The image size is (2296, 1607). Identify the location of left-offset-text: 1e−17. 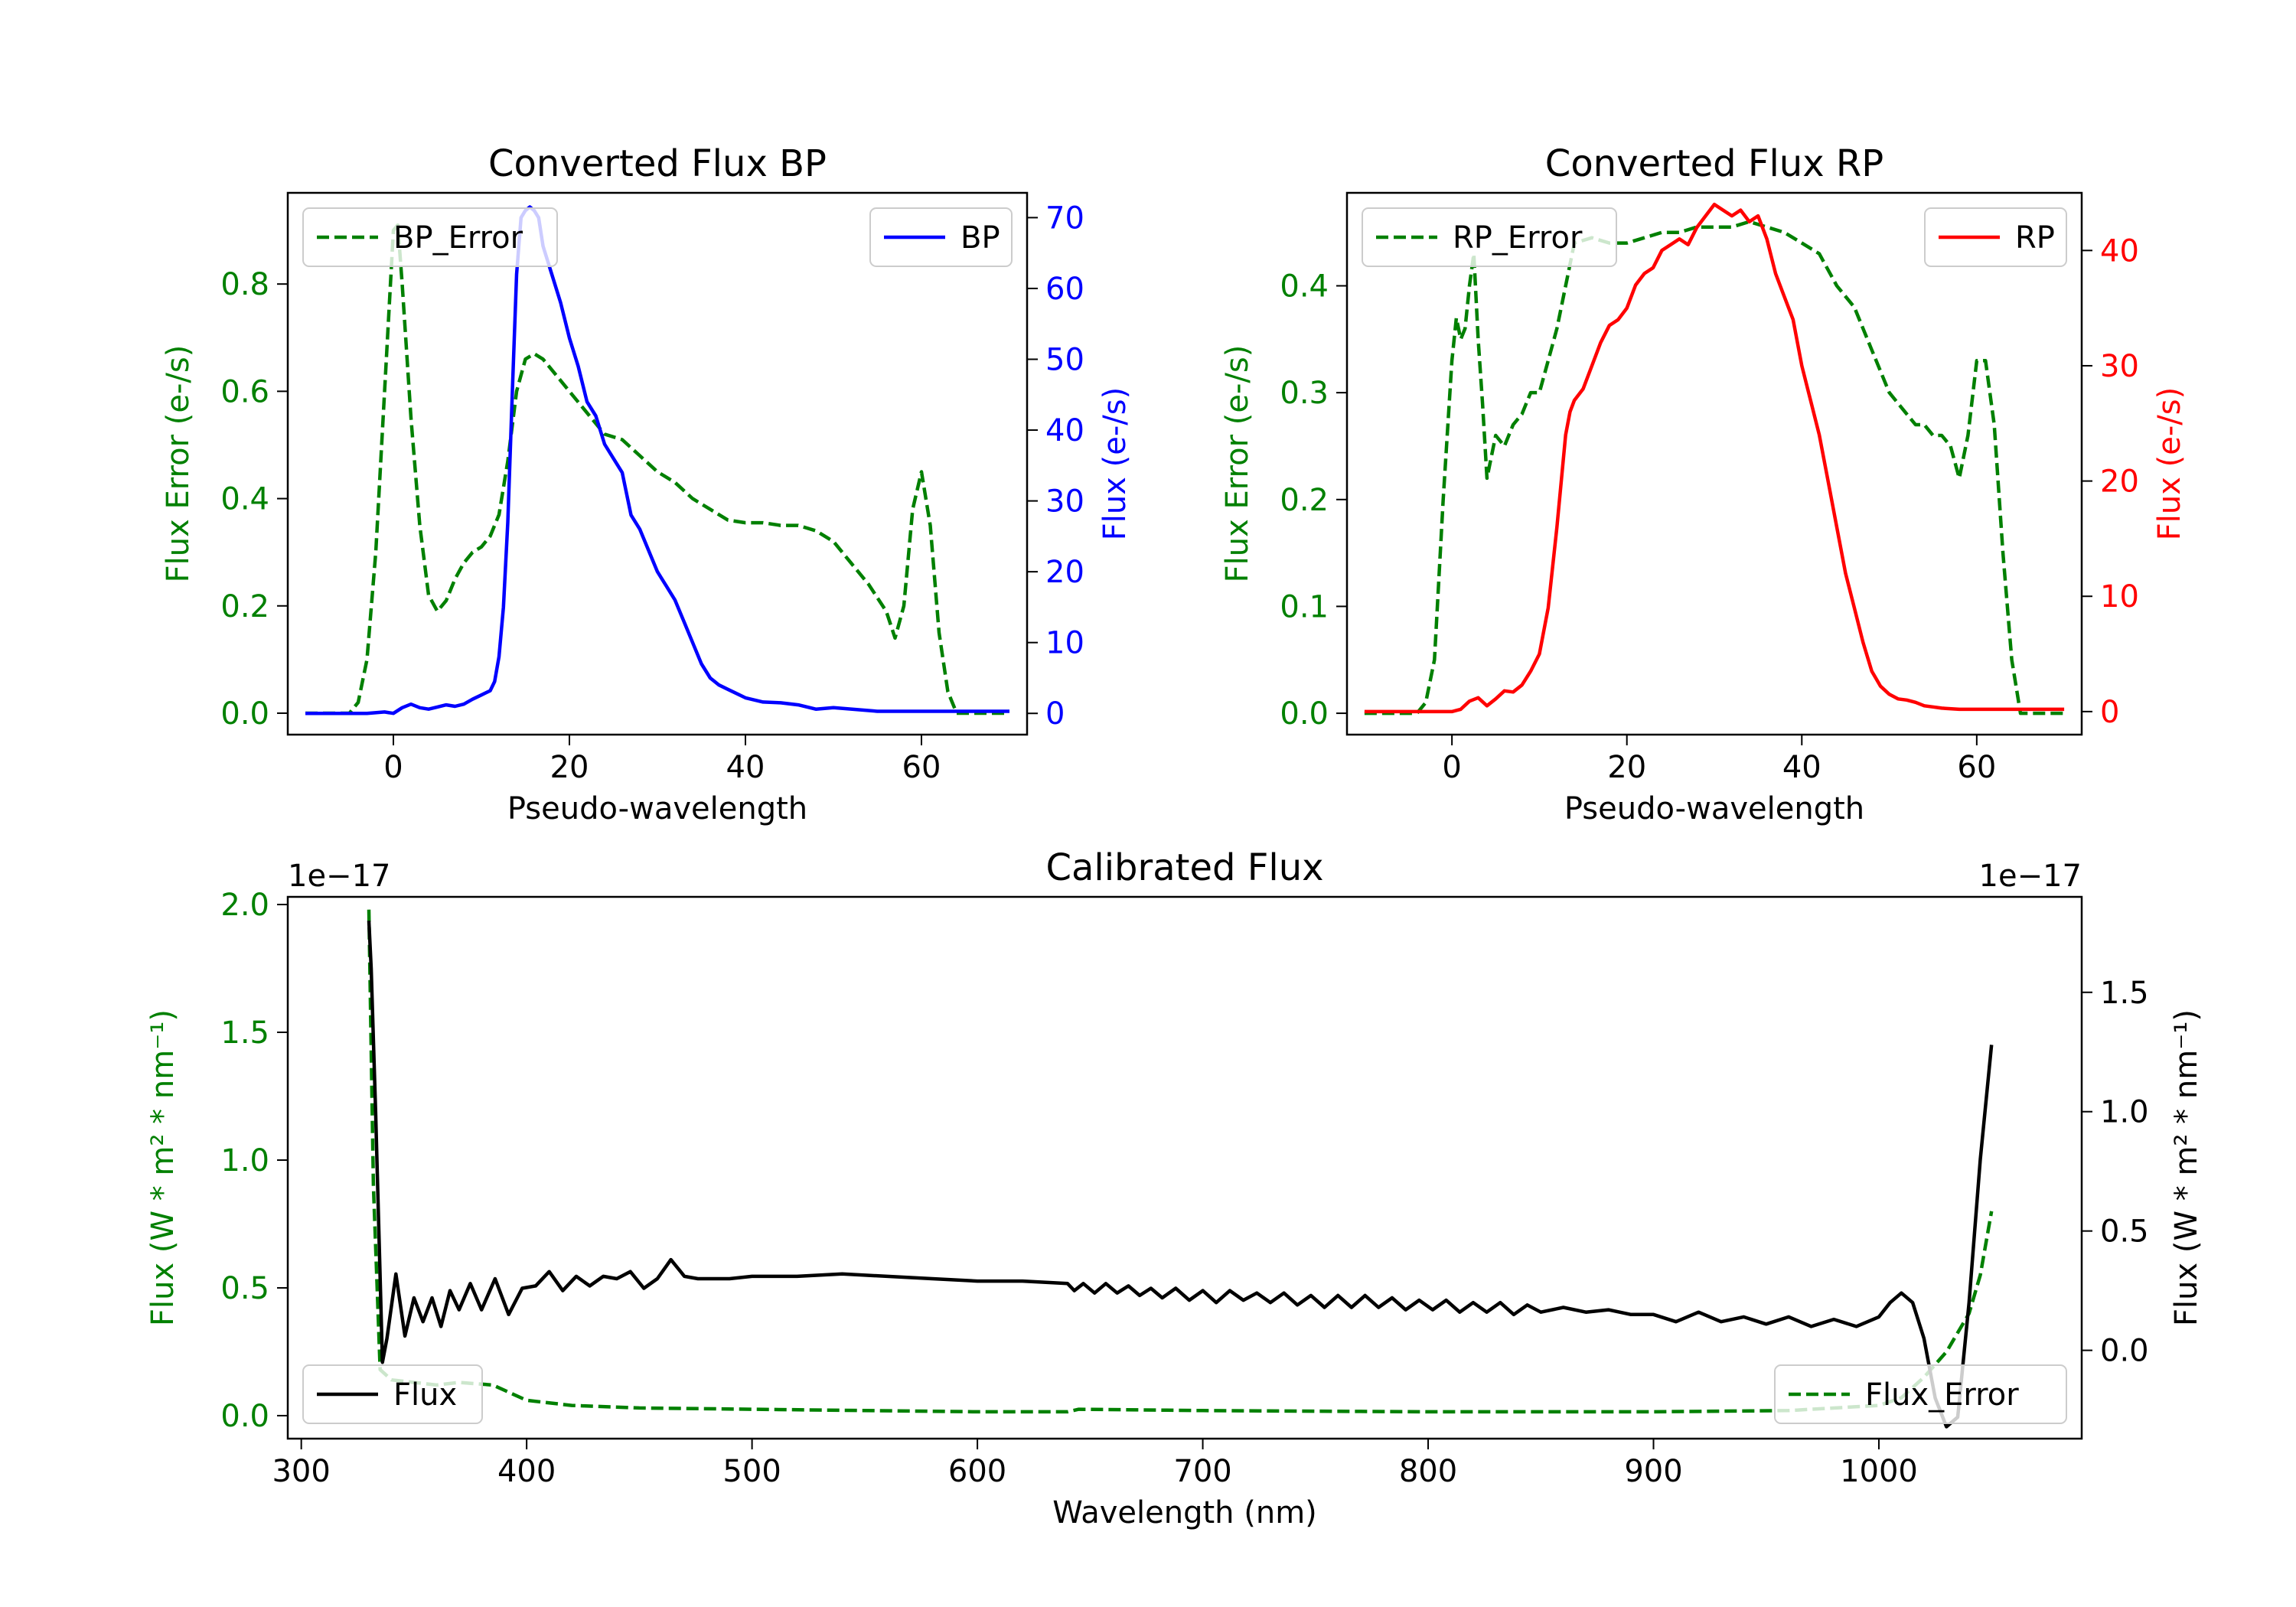
(339, 876).